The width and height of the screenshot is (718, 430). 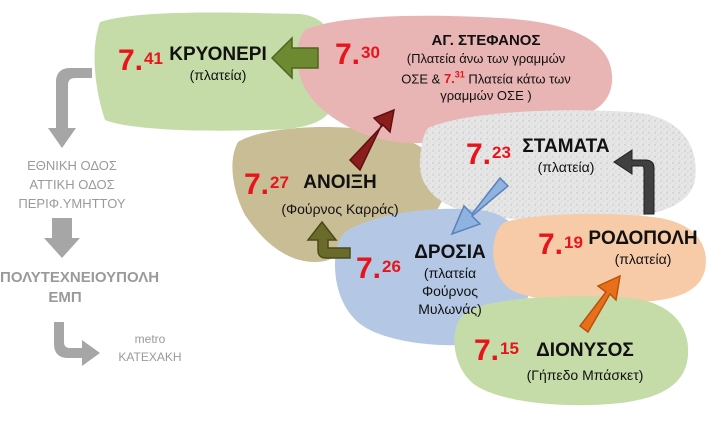 What do you see at coordinates (509, 348) in the screenshot?
I see `minute: 15` at bounding box center [509, 348].